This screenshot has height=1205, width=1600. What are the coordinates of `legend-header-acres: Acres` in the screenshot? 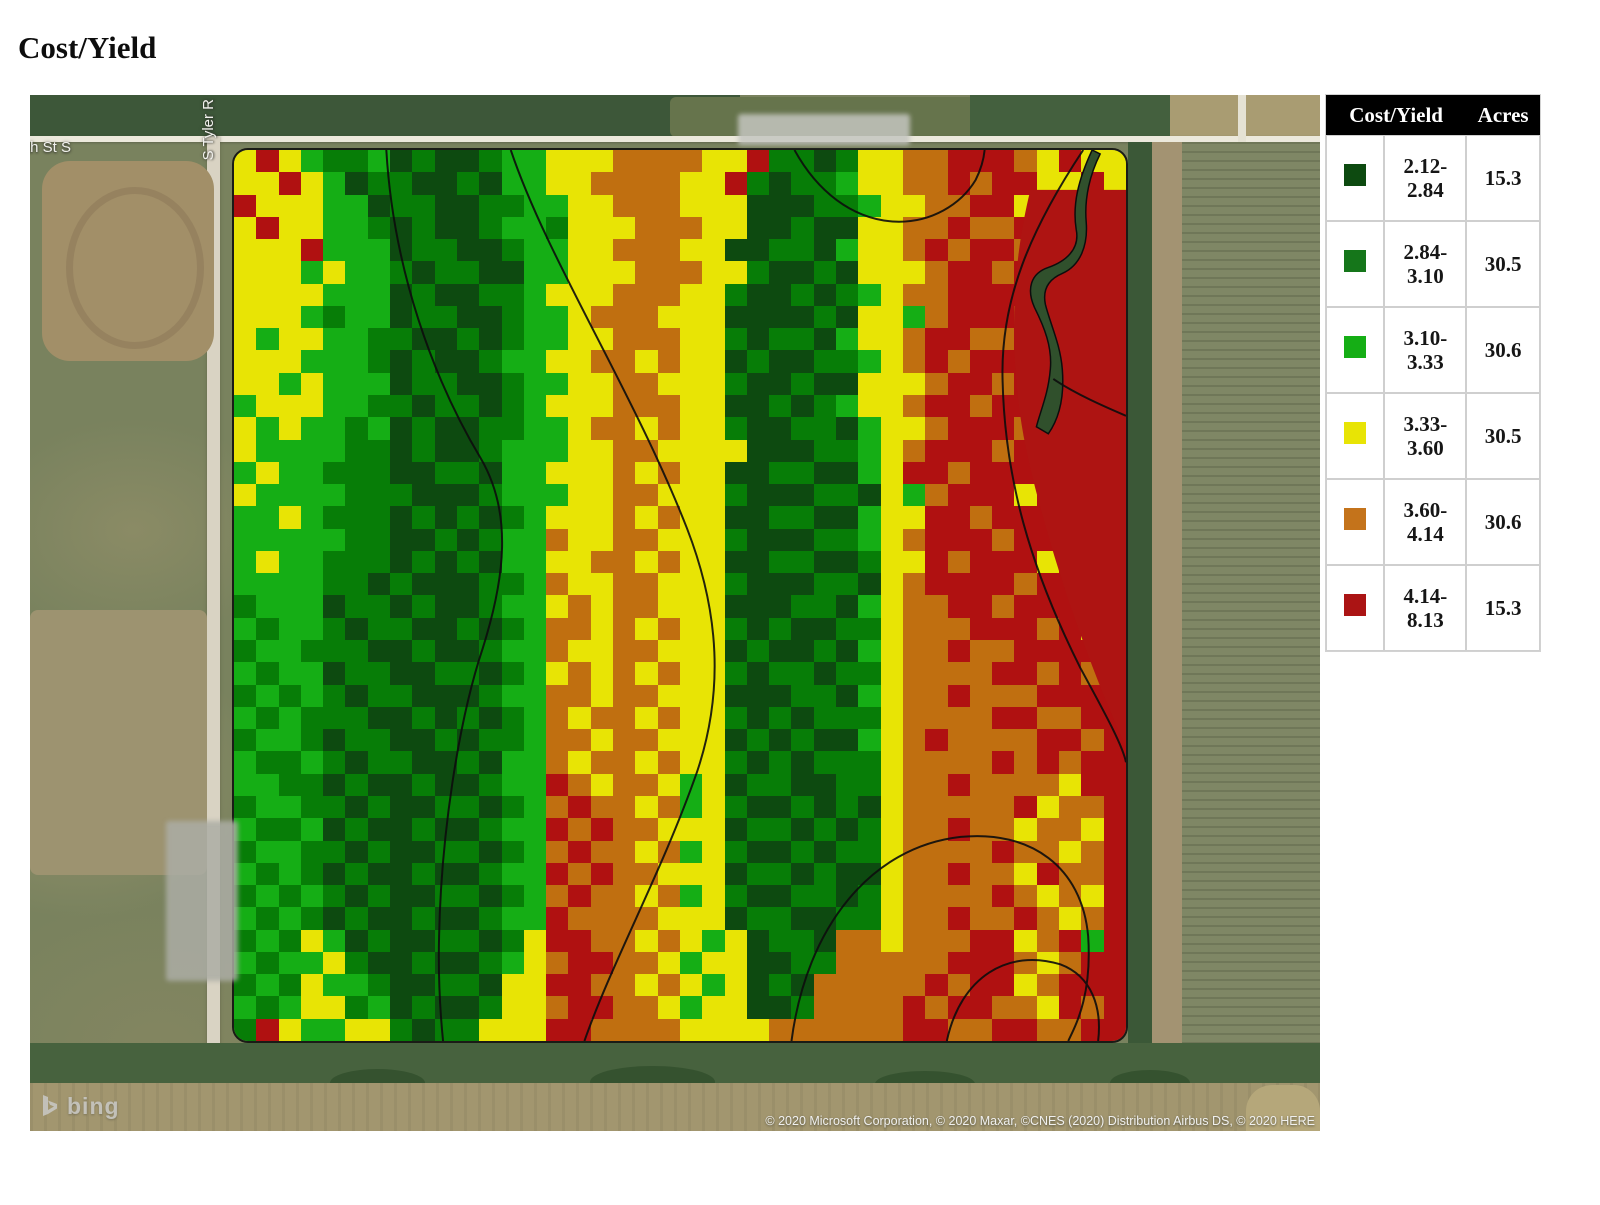 It's located at (1503, 115).